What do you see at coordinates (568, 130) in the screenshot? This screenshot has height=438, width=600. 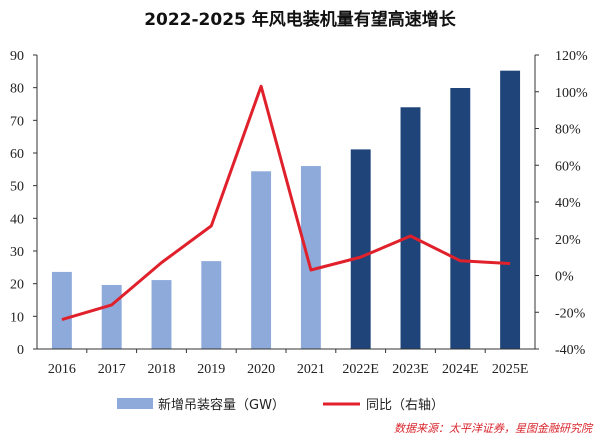 I see `right-tick-label: 80%` at bounding box center [568, 130].